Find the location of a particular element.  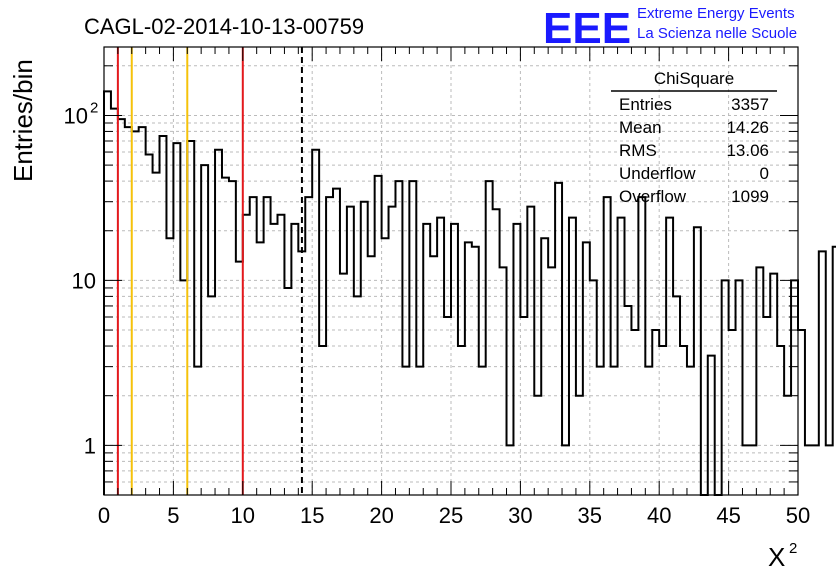

x-tick-label: 10 is located at coordinates (243, 515).